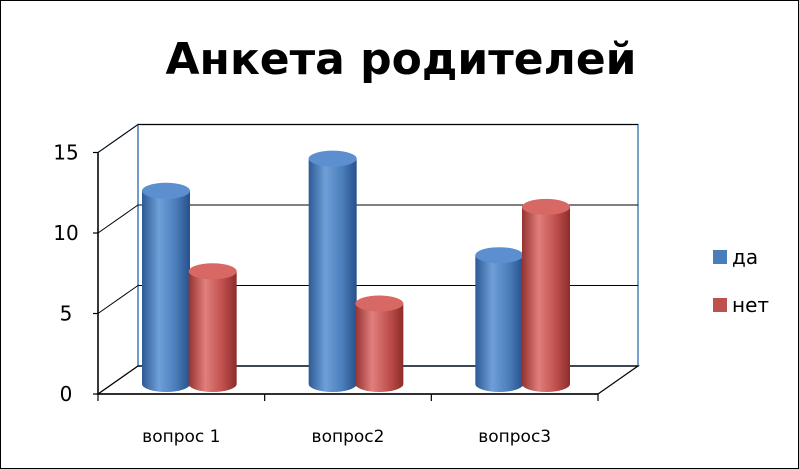 This screenshot has height=469, width=799. What do you see at coordinates (745, 257) in the screenshot?
I see `legend-label: да` at bounding box center [745, 257].